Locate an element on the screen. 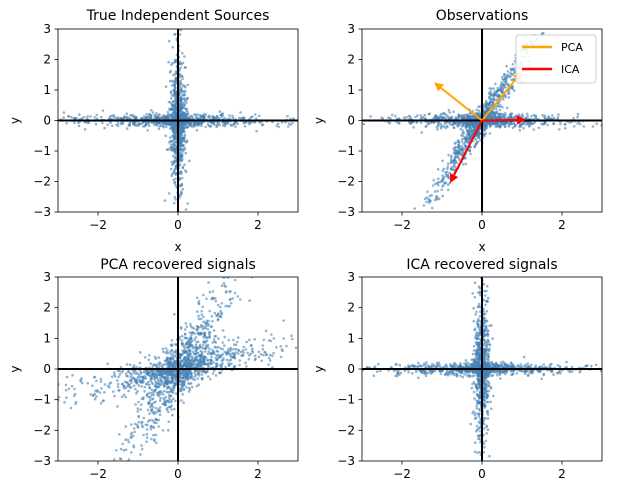 This screenshot has width=640, height=480. y-axis-label: y is located at coordinates (15, 120).